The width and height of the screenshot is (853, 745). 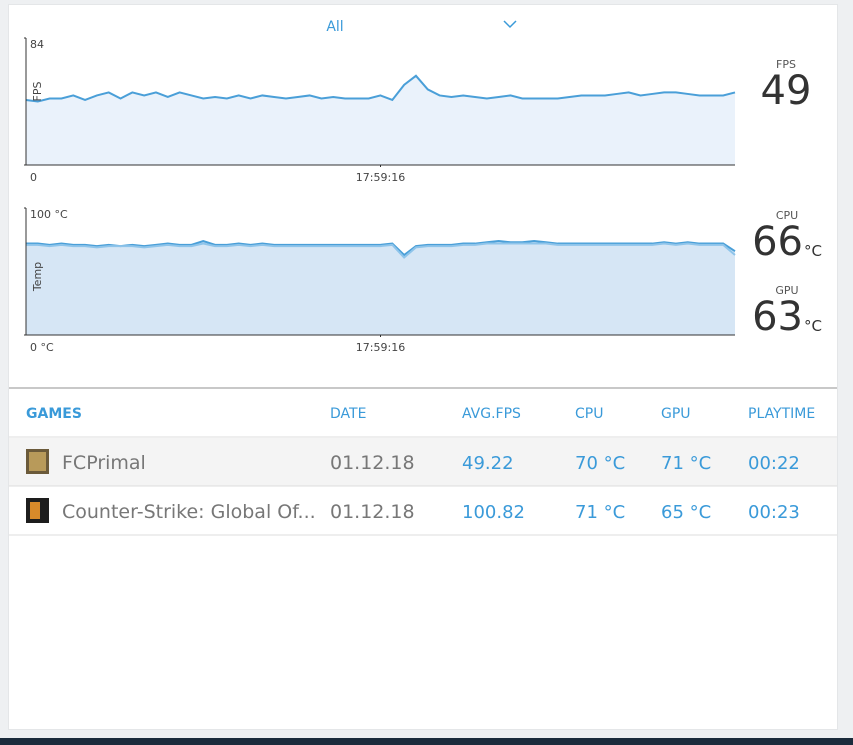 I want to click on dropdown-chevron, so click(x=510, y=24).